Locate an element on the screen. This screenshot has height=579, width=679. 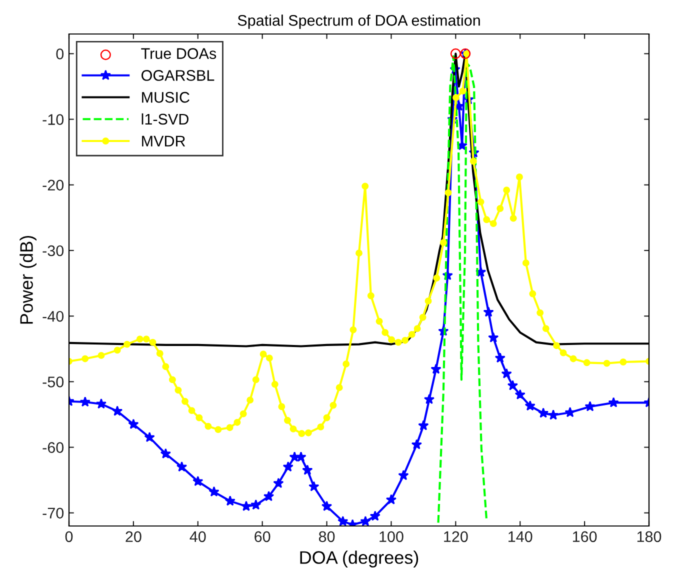
x-tick-label: 20 is located at coordinates (134, 536).